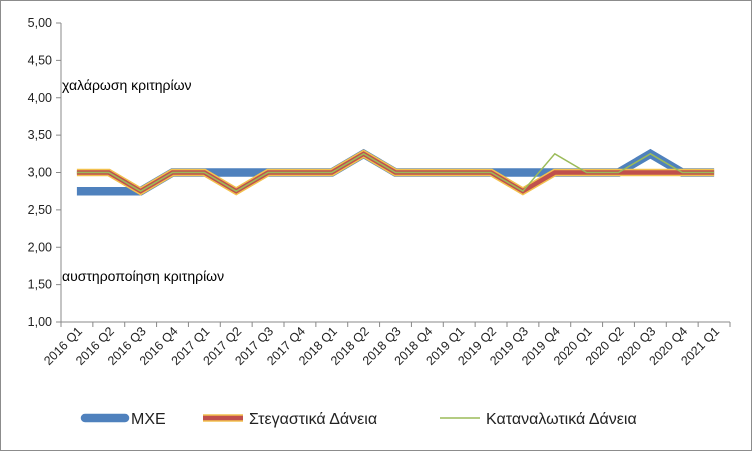 The height and width of the screenshot is (451, 752). Describe the element at coordinates (40, 23) in the screenshot. I see `y-tick-label: 5,00` at that location.